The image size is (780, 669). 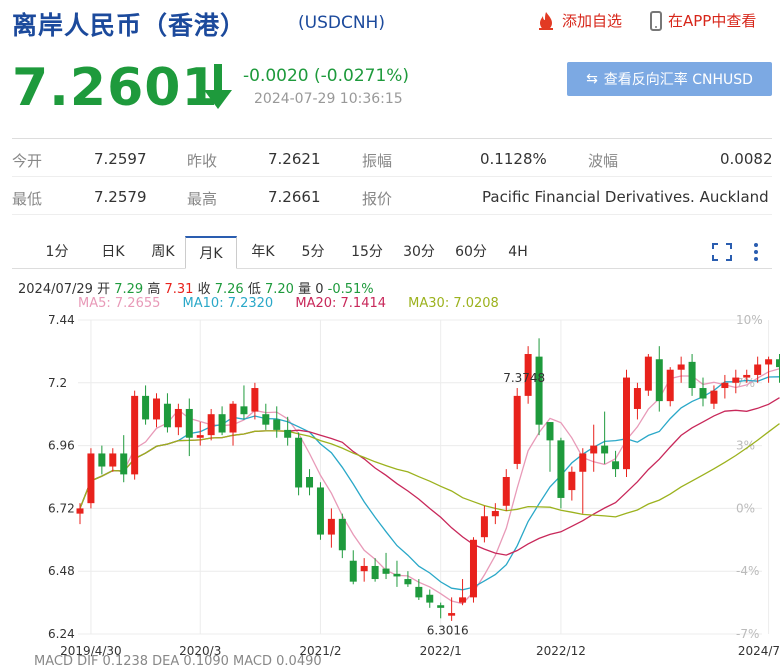 I want to click on more-options-icon, so click(x=756, y=252).